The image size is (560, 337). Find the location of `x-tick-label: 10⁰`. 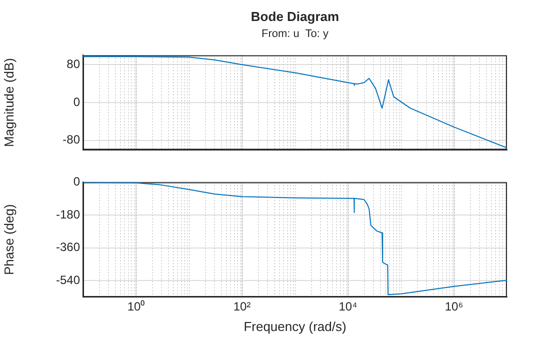

x-tick-label: 10⁰ is located at coordinates (136, 307).